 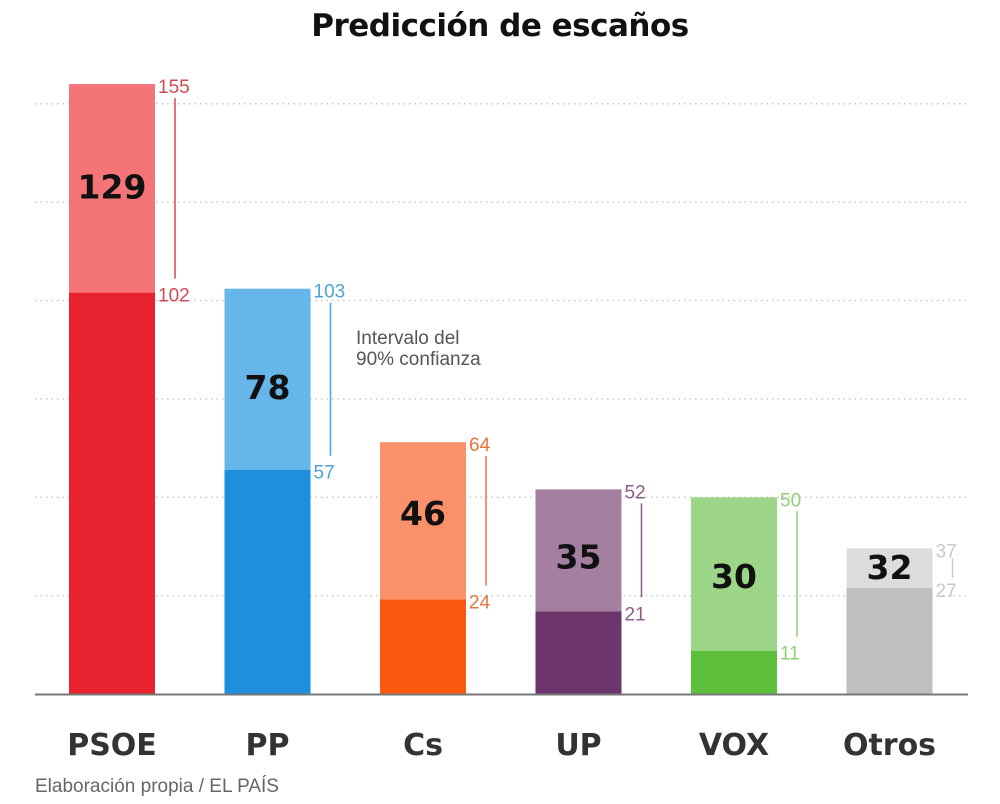 What do you see at coordinates (408, 338) in the screenshot?
I see `annotation-line-1: Intervalo del` at bounding box center [408, 338].